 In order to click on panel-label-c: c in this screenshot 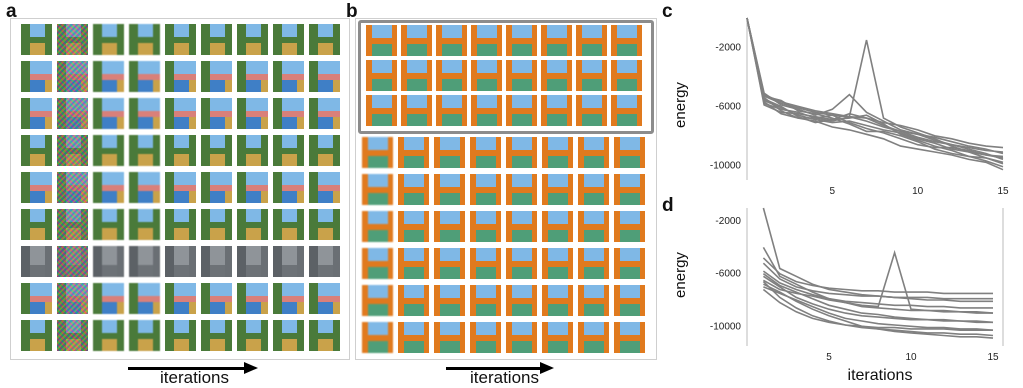, I will do `click(667, 11)`.